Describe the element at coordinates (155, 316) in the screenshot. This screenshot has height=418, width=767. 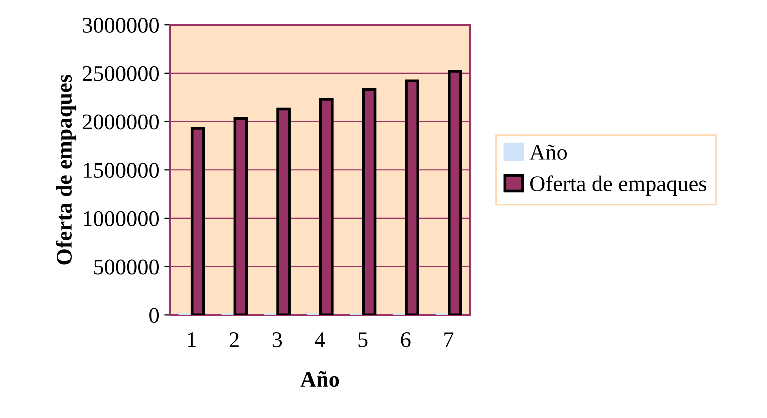
I see `y-tick-label: 0` at that location.